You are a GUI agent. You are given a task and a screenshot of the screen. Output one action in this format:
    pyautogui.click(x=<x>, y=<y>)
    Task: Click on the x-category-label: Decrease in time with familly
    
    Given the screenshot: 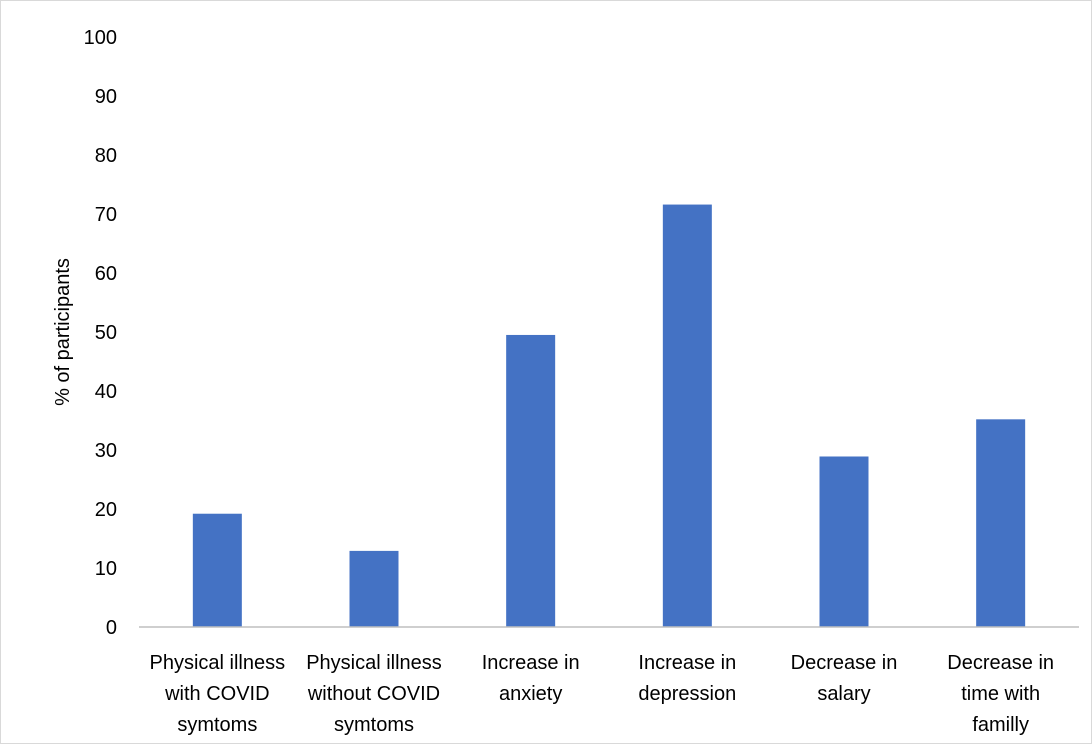 What is the action you would take?
    pyautogui.click(x=1000, y=694)
    